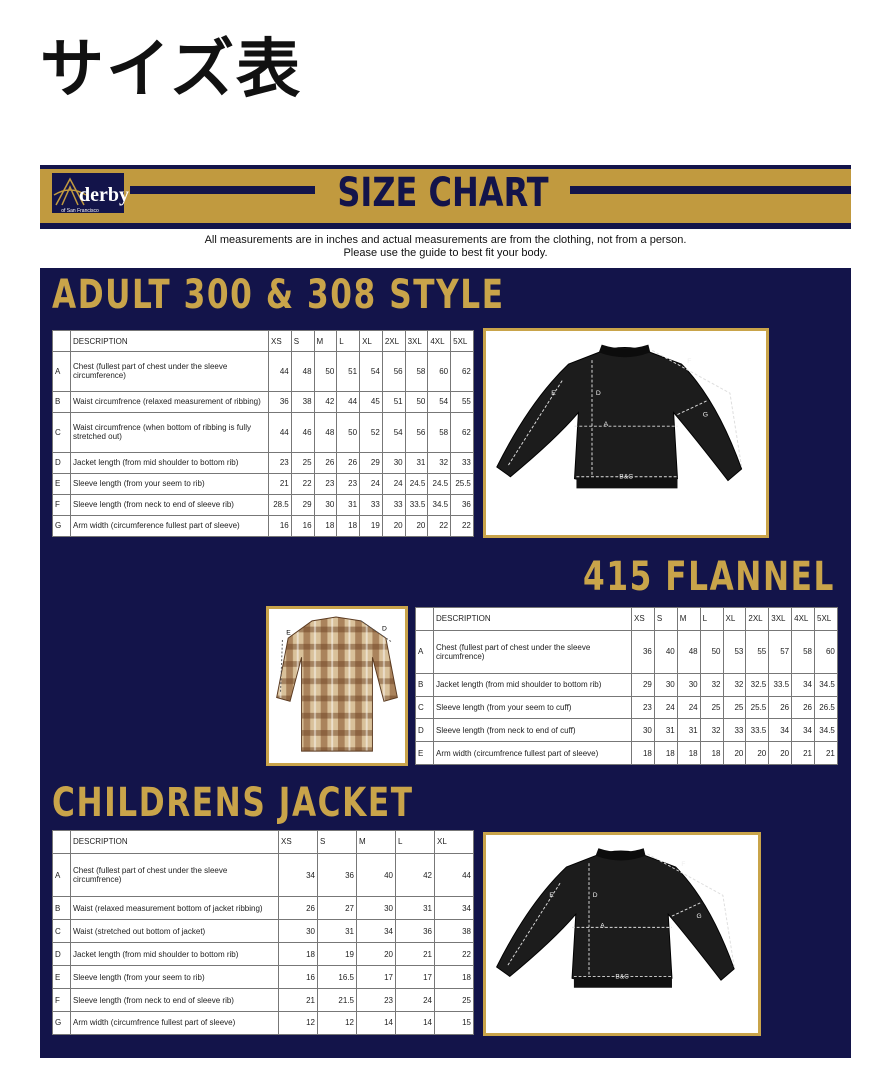 Image resolution: width=891 pixels, height=1080 pixels. Describe the element at coordinates (171, 70) in the screenshot. I see `page-title: サイズ表` at that location.